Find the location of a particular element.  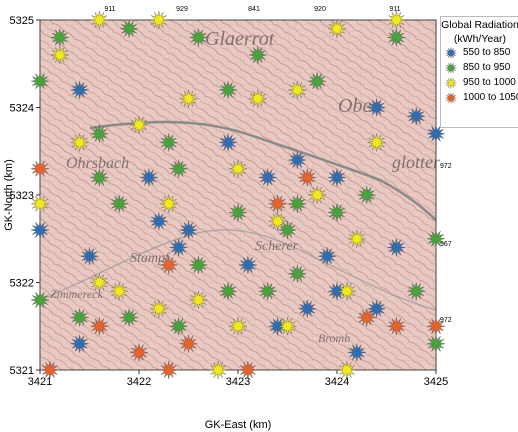

legend-entry-label-1: 850 to 950 is located at coordinates (487, 67).